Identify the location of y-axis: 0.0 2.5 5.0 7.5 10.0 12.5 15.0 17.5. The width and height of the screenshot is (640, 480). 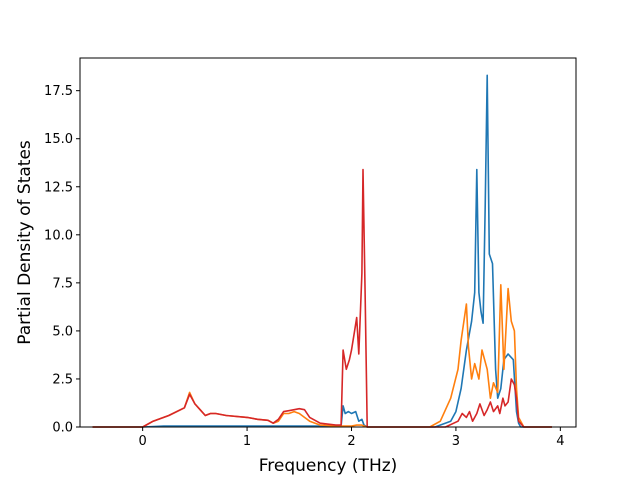
(62, 260).